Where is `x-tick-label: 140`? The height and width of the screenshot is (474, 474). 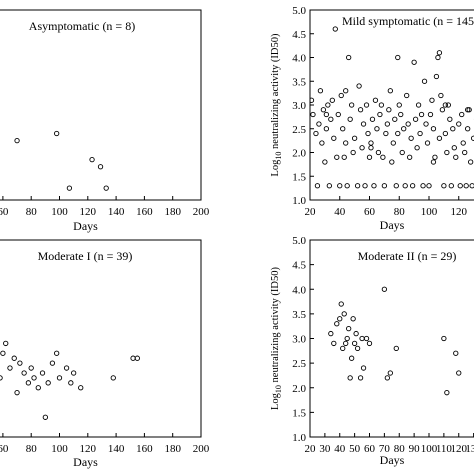 x-tick-label: 140 is located at coordinates (116, 449).